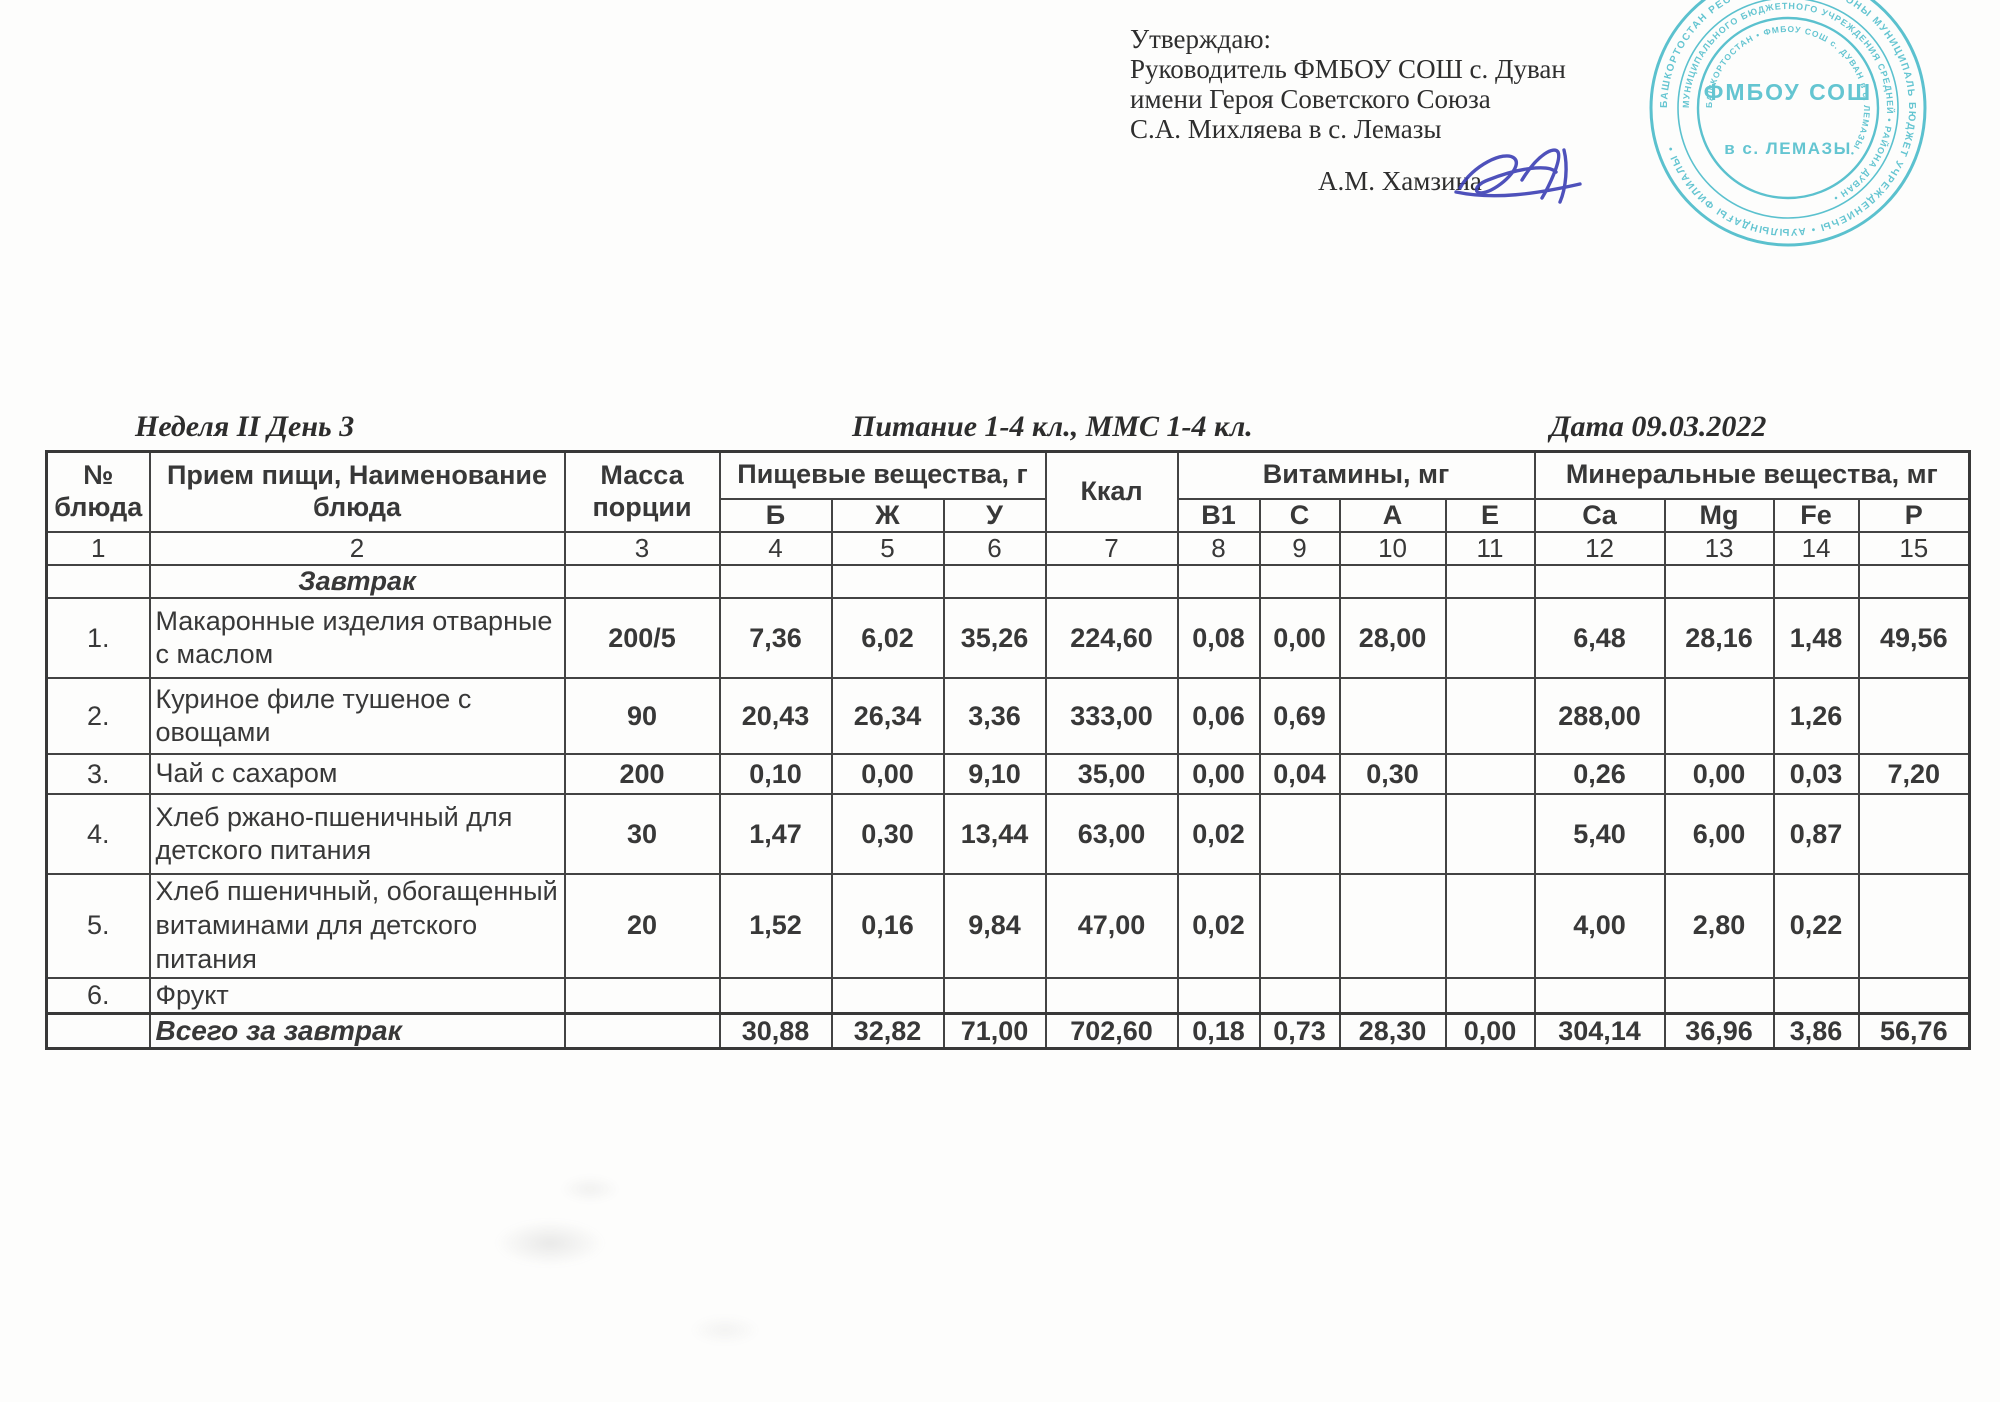 The height and width of the screenshot is (1402, 2000). Describe the element at coordinates (1111, 716) in the screenshot. I see `cell-kcal: 333,00` at that location.